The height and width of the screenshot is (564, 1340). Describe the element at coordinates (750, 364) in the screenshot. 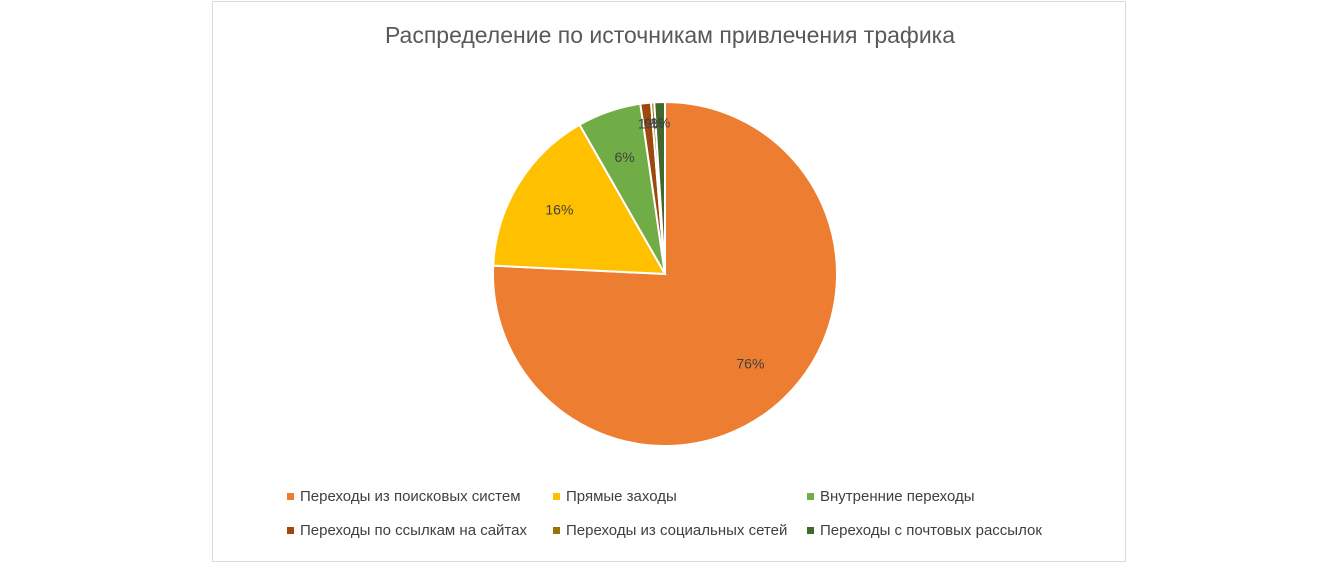

I see `data-label-1: 76%` at that location.